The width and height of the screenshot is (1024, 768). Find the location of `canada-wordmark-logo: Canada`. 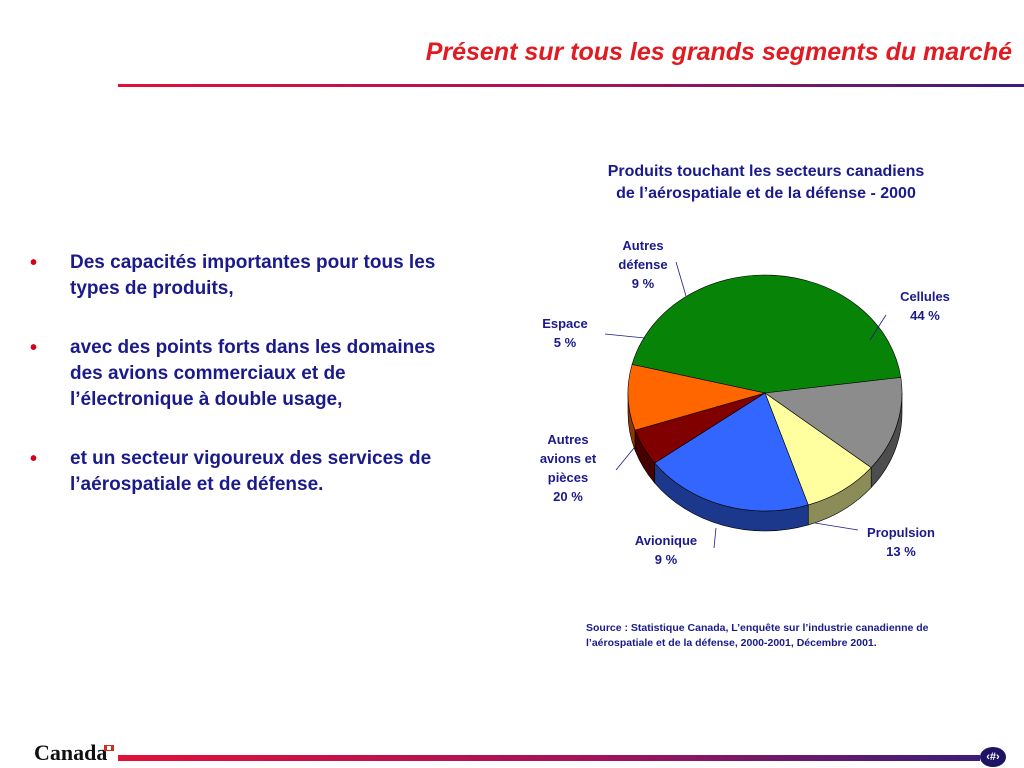

canada-wordmark-logo: Canada is located at coordinates (71, 752).